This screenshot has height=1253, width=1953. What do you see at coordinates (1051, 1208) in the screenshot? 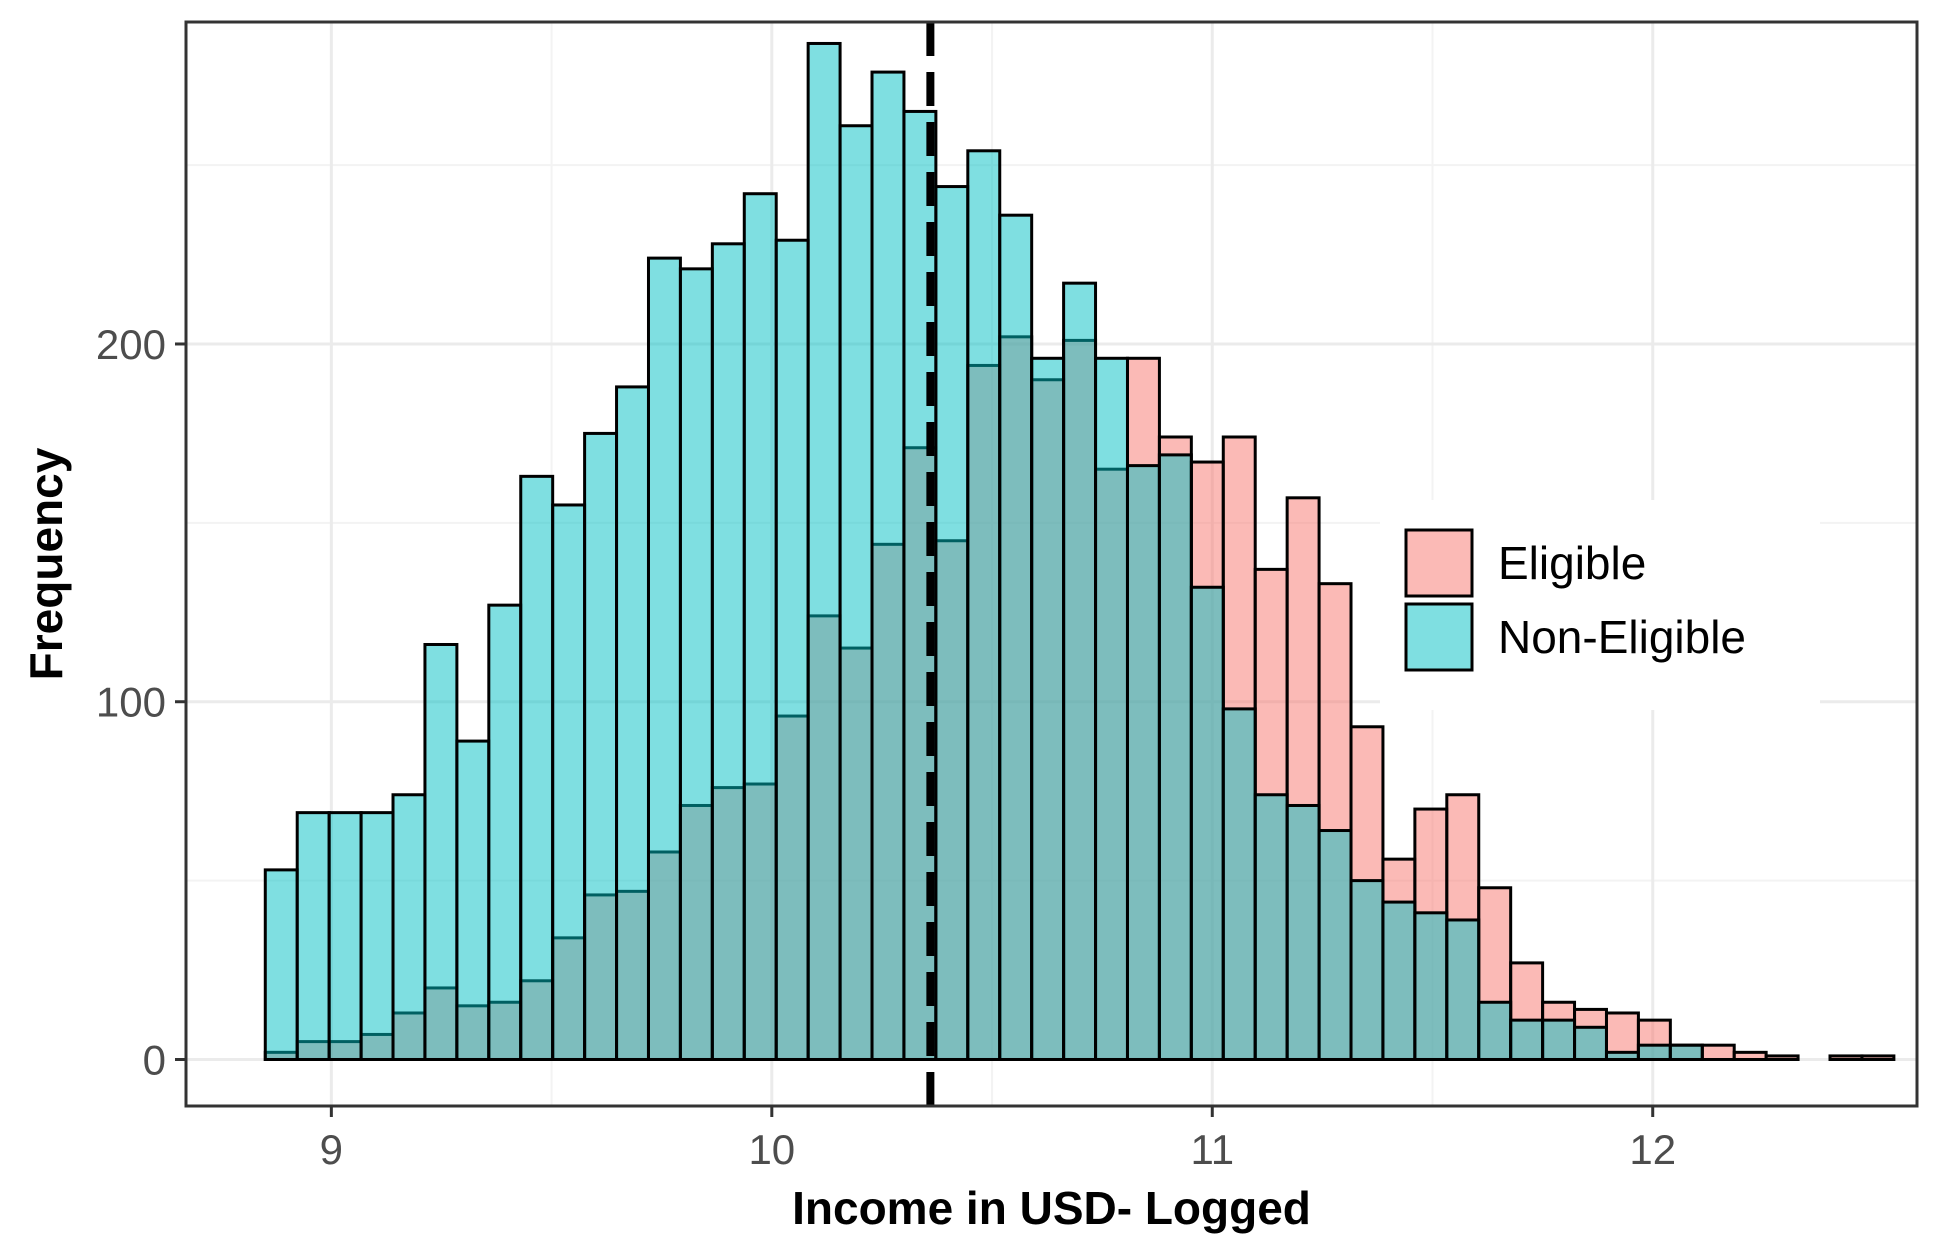
I see `x-axis-title: Income in USD- Logged` at bounding box center [1051, 1208].